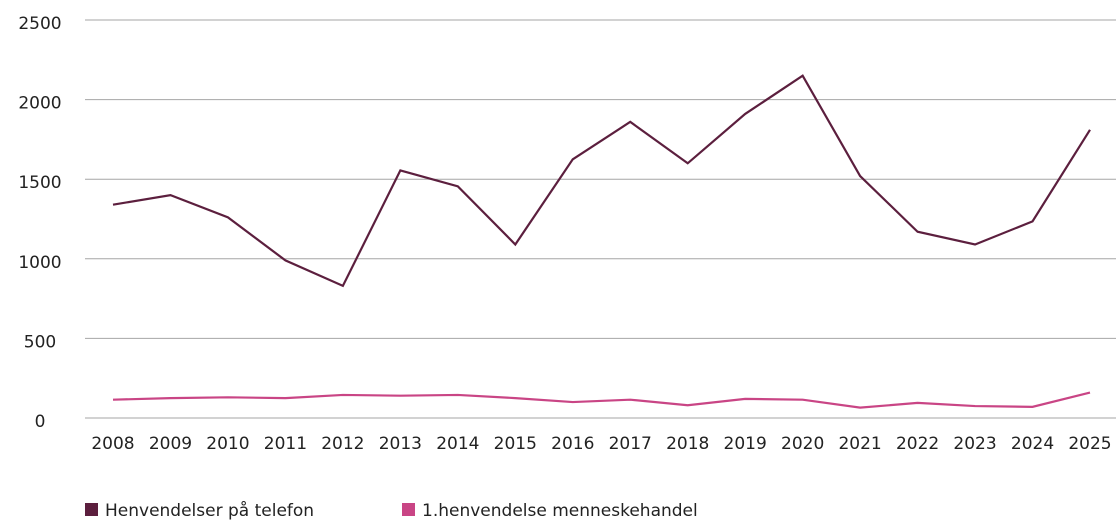 This screenshot has width=1116, height=523. I want to click on x-tick-label: 2009, so click(170, 444).